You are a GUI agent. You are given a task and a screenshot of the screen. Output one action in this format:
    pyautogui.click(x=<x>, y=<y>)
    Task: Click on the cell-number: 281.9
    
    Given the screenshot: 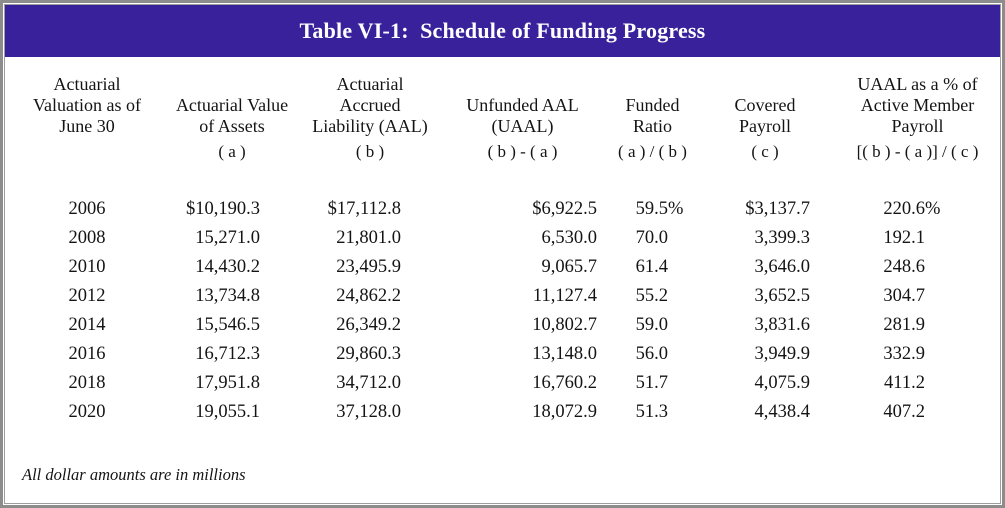 What is the action you would take?
    pyautogui.click(x=904, y=325)
    